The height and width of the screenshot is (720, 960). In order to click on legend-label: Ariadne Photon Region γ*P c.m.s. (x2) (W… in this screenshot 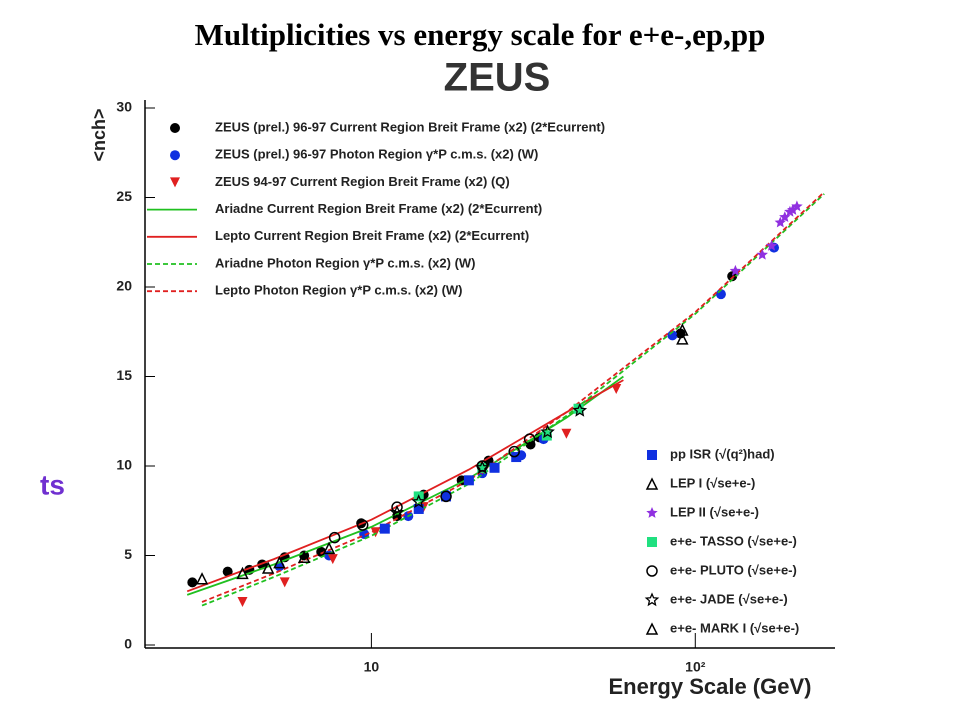, I will do `click(345, 262)`.